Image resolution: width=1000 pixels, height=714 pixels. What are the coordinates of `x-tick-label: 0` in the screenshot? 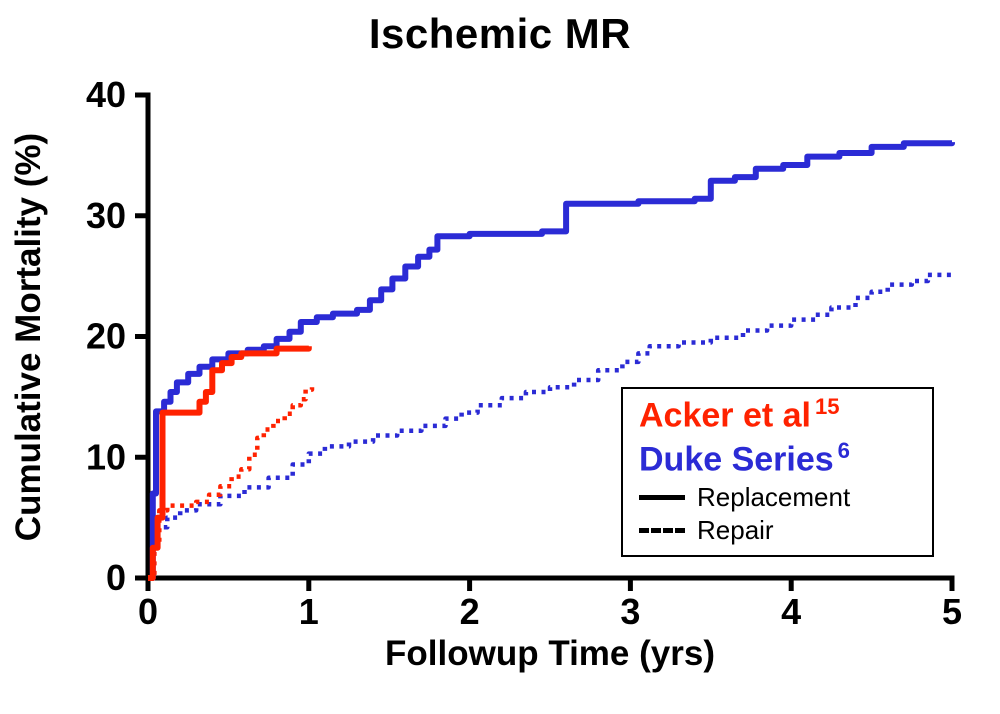 It's located at (148, 611).